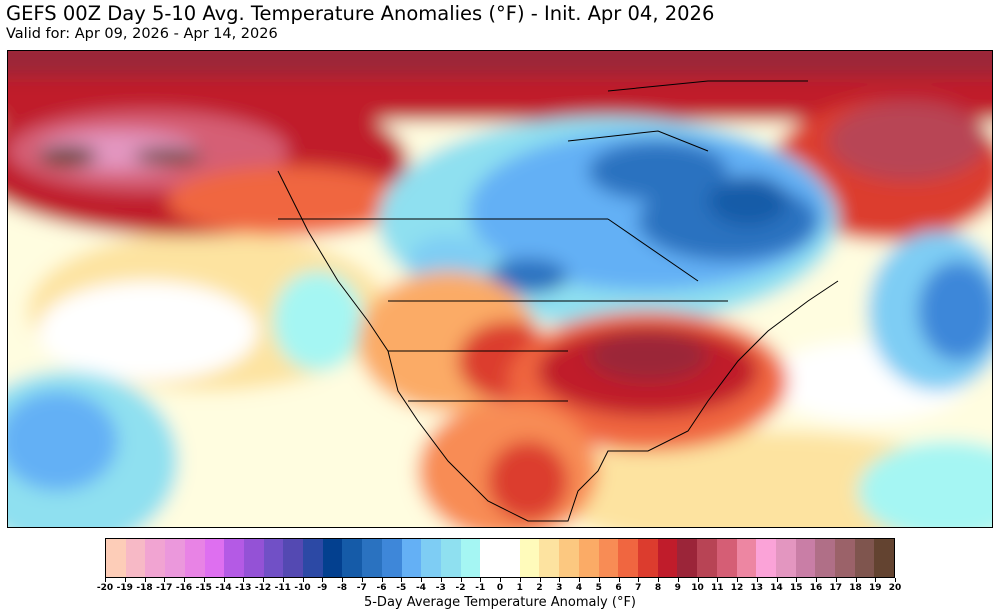  Describe the element at coordinates (836, 588) in the screenshot. I see `colorbar-tick-label: 17` at that location.